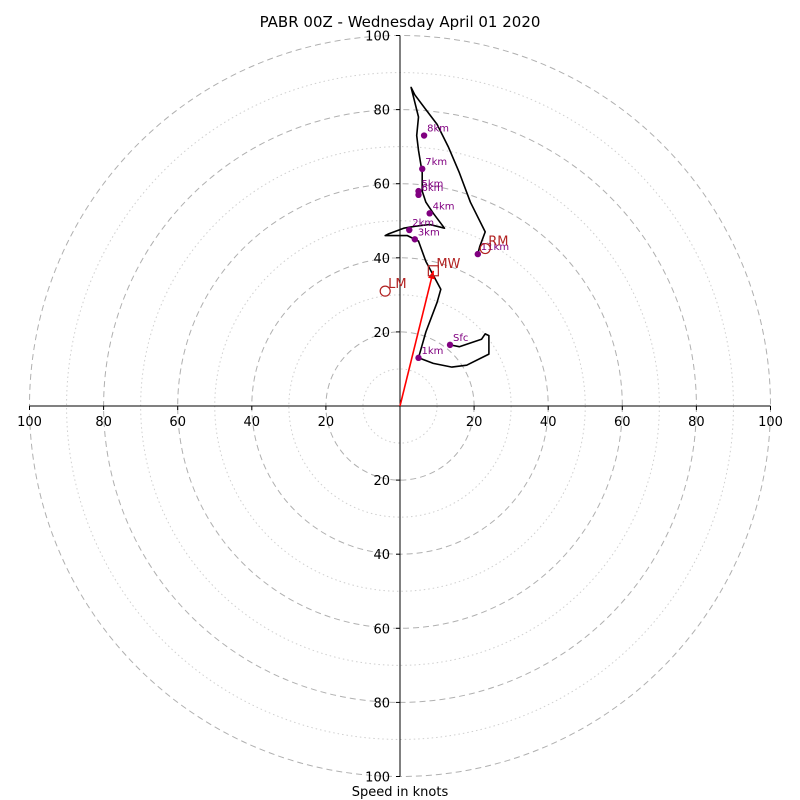 The image size is (800, 800). Describe the element at coordinates (433, 351) in the screenshot. I see `height-marker-label: 1km` at that location.